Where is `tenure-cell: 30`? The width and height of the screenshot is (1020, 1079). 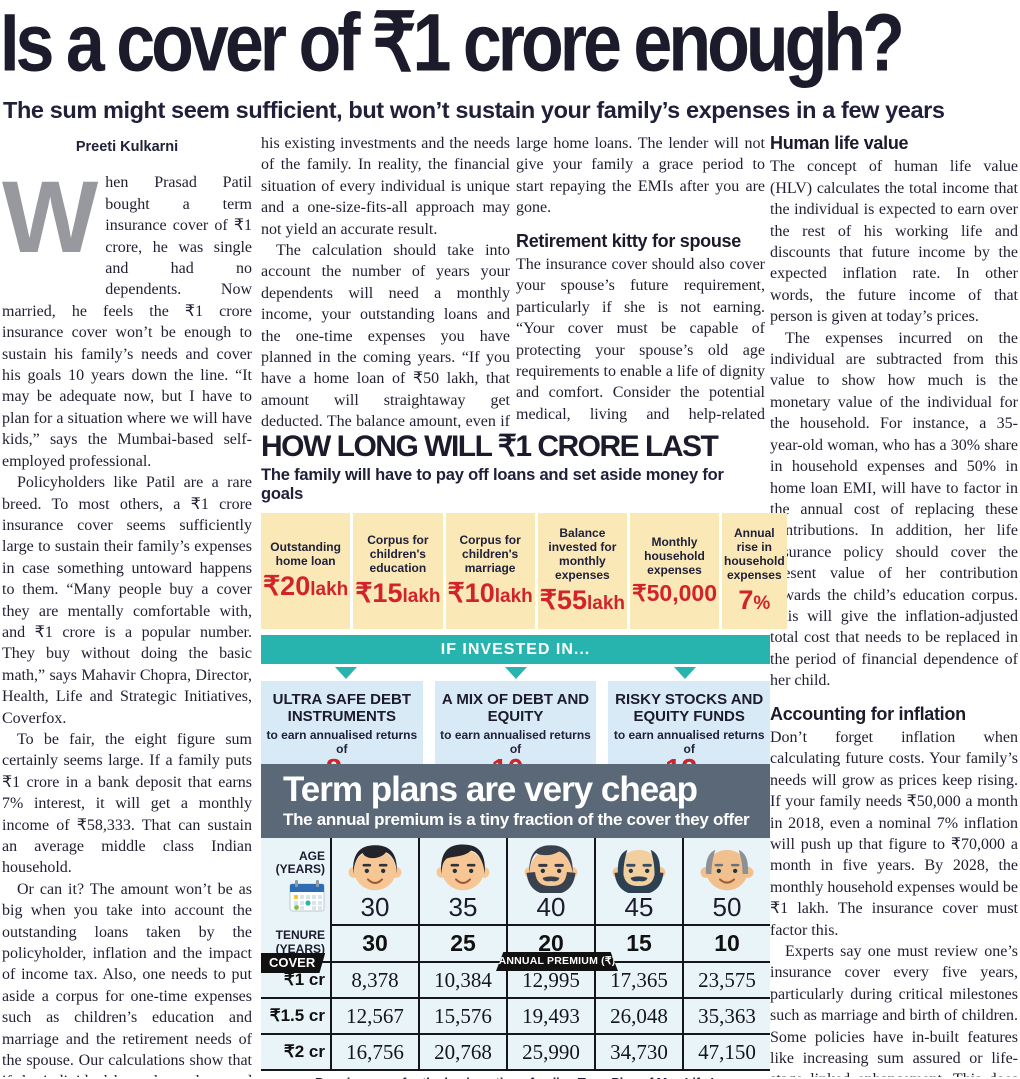
tenure-cell: 30 is located at coordinates (374, 942).